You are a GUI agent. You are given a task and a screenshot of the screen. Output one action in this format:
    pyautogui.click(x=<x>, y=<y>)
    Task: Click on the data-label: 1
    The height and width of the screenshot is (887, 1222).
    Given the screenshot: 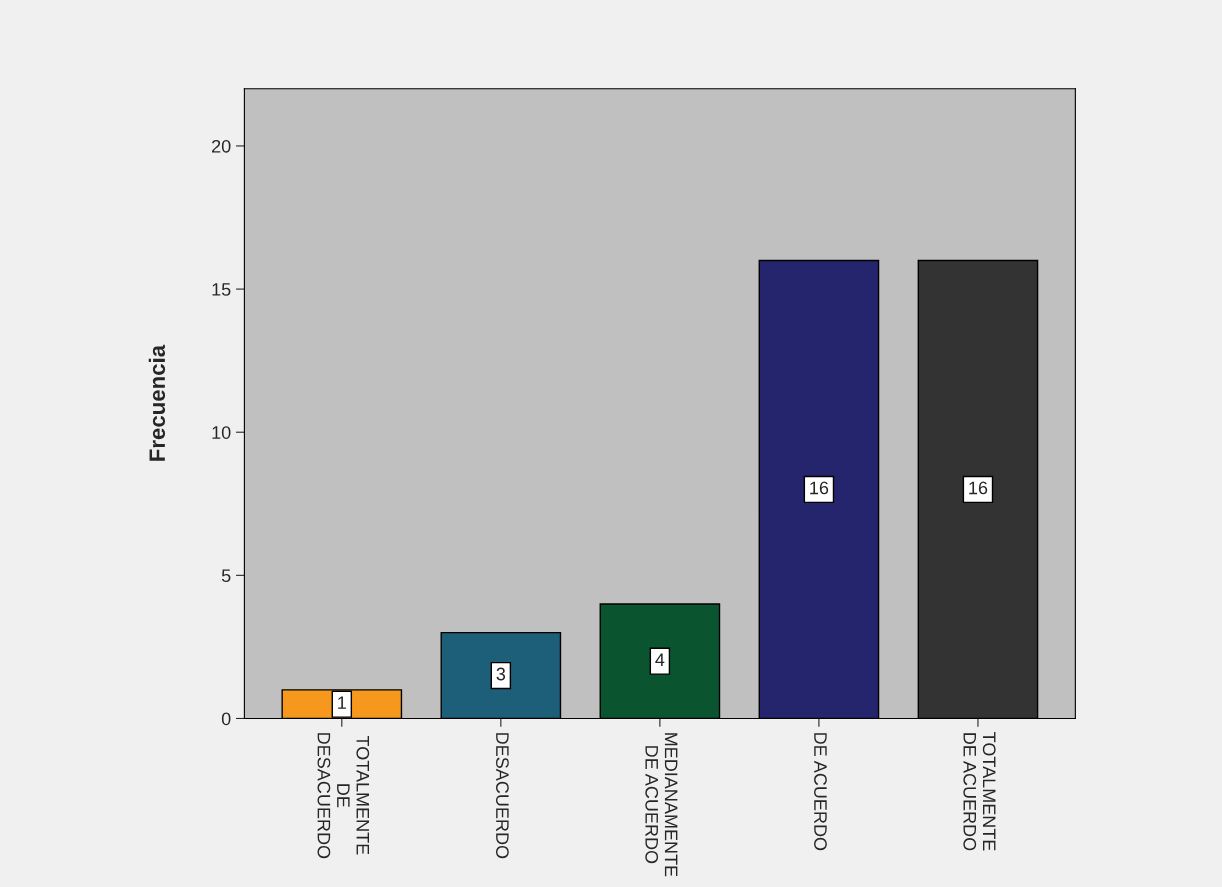 What is the action you would take?
    pyautogui.click(x=342, y=702)
    